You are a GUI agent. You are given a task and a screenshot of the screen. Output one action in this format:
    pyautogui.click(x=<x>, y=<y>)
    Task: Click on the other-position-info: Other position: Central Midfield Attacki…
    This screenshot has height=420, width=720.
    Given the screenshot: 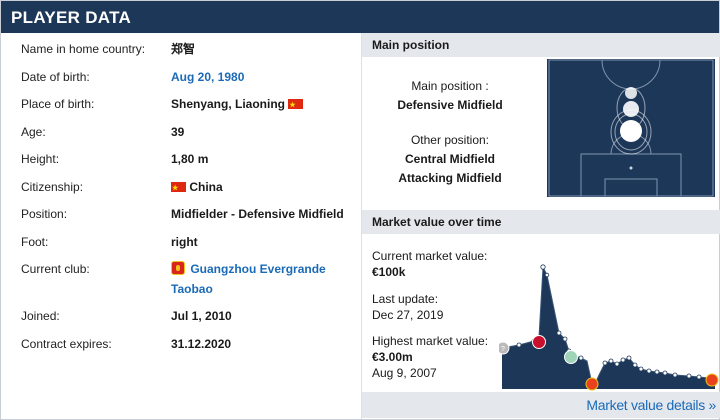 What is the action you would take?
    pyautogui.click(x=450, y=159)
    